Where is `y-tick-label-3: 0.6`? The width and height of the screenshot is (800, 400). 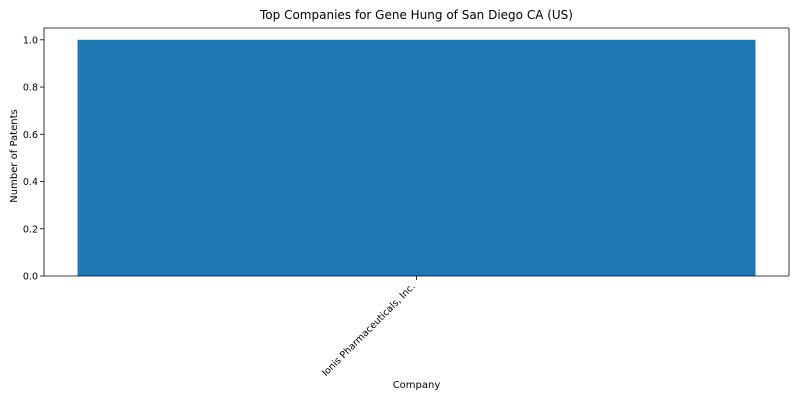
y-tick-label-3: 0.6 is located at coordinates (30, 135).